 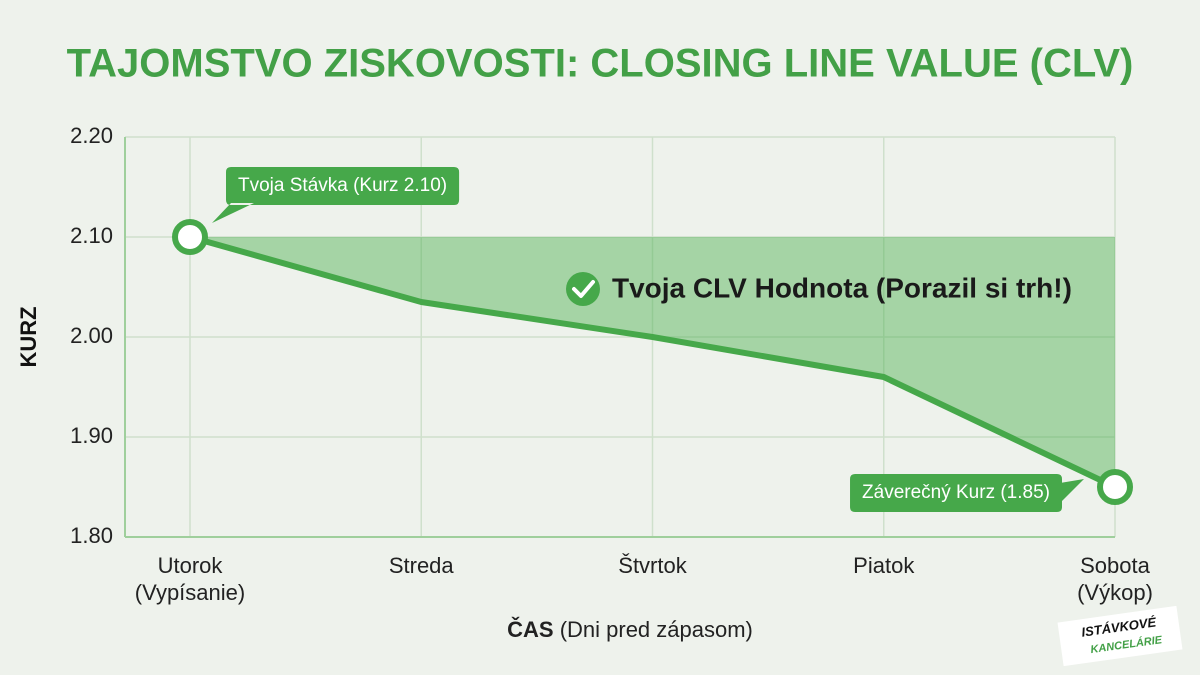 I want to click on check-icon, so click(x=583, y=289).